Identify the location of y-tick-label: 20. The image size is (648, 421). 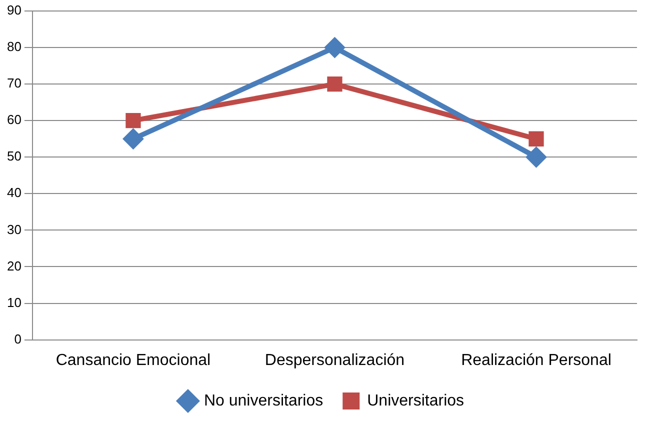
(14, 266).